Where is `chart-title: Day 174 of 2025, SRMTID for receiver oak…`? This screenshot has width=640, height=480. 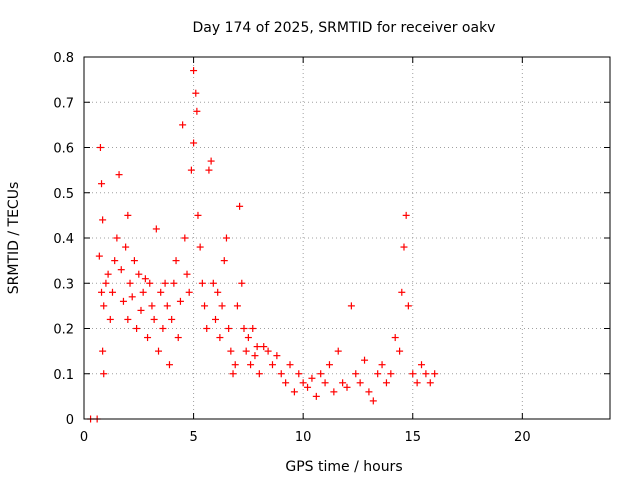 chart-title: Day 174 of 2025, SRMTID for receiver oak… is located at coordinates (344, 28).